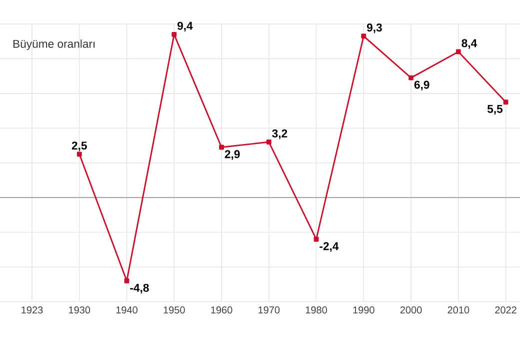  What do you see at coordinates (411, 310) in the screenshot?
I see `x-tick-label: 2000` at bounding box center [411, 310].